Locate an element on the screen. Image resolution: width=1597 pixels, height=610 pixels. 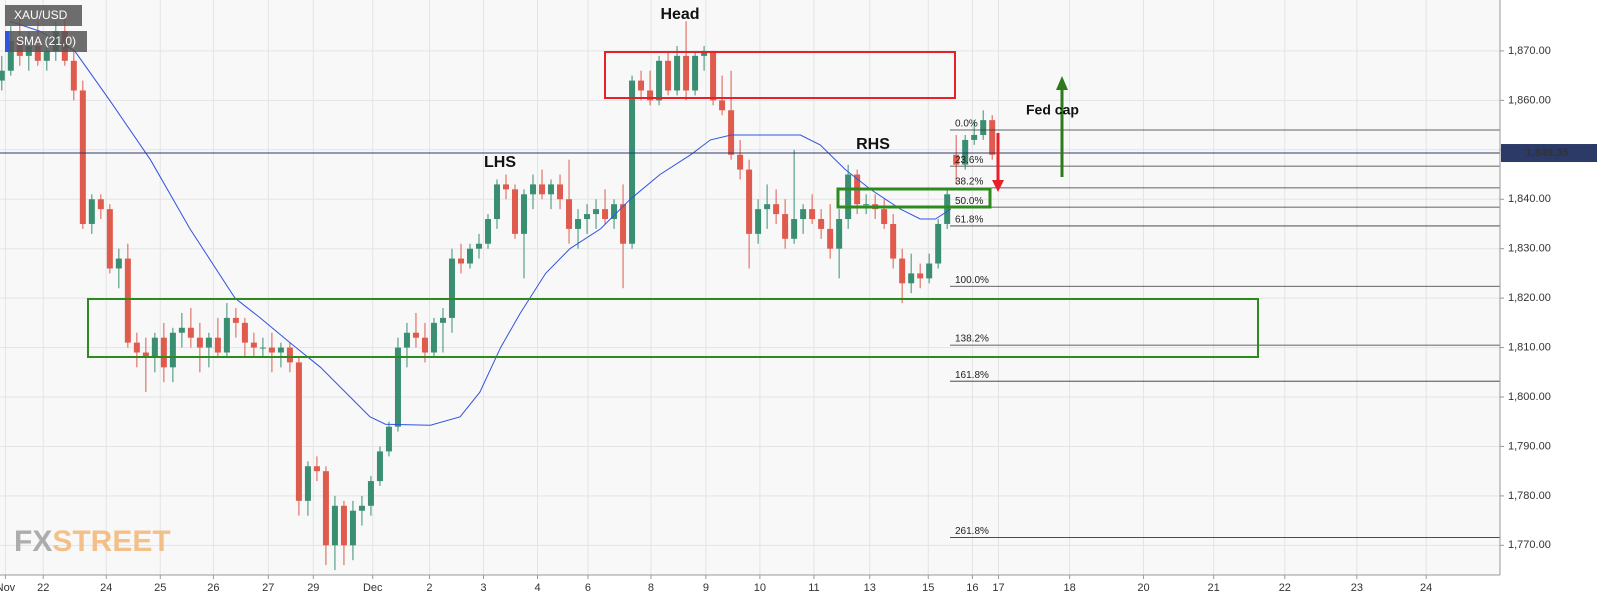
x-tick-label: 13 is located at coordinates (870, 588).